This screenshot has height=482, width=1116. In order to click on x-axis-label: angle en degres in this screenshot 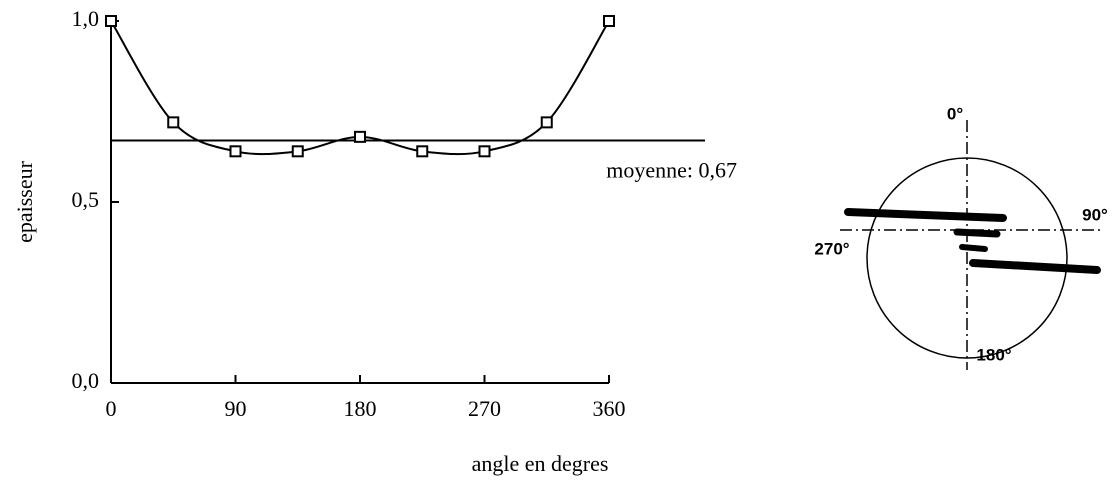, I will do `click(540, 463)`.